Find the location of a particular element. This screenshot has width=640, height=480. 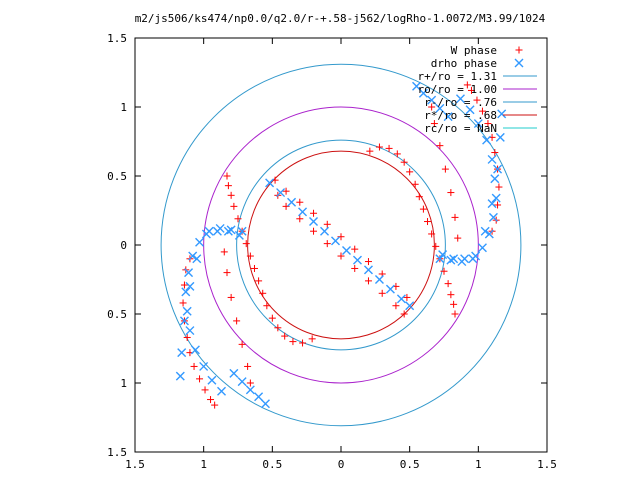

legend-label-0: W phase is located at coordinates (474, 50).